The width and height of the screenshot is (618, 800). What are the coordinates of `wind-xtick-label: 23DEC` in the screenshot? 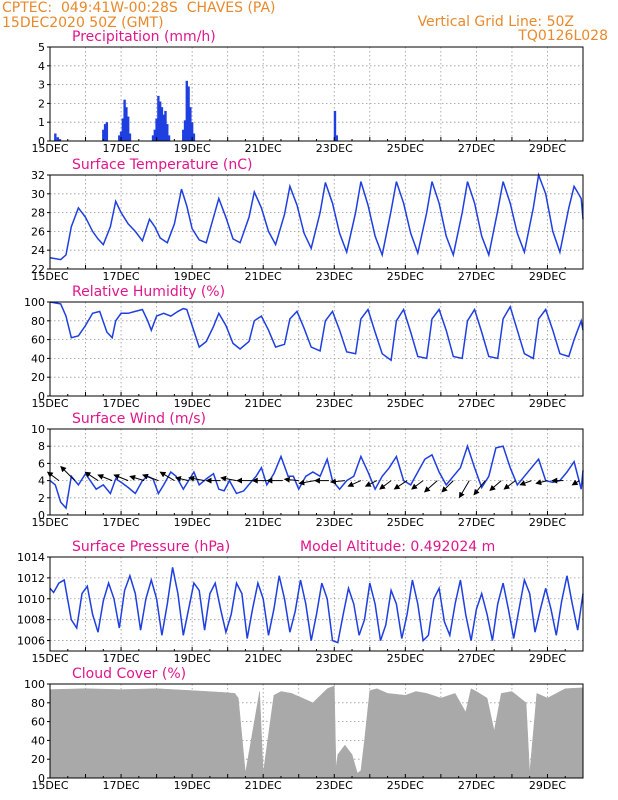 It's located at (334, 522).